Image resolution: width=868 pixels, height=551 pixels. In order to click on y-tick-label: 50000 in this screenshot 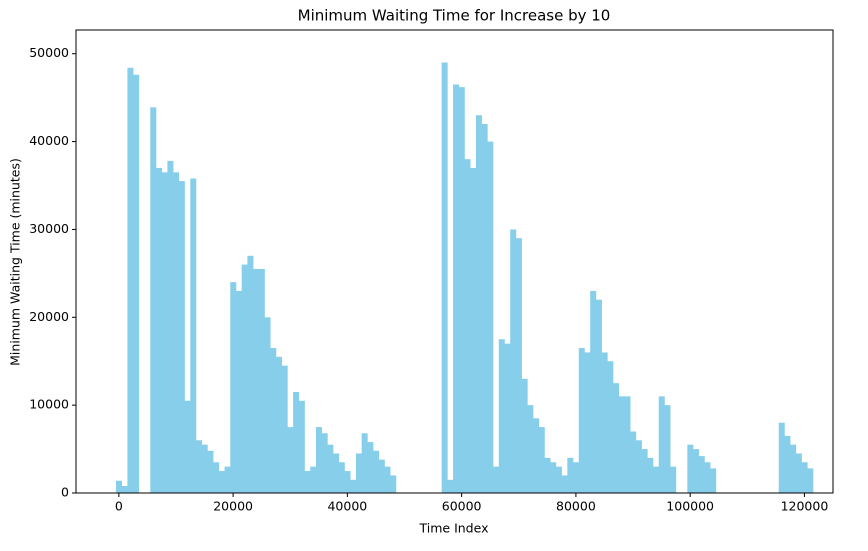, I will do `click(49, 52)`.